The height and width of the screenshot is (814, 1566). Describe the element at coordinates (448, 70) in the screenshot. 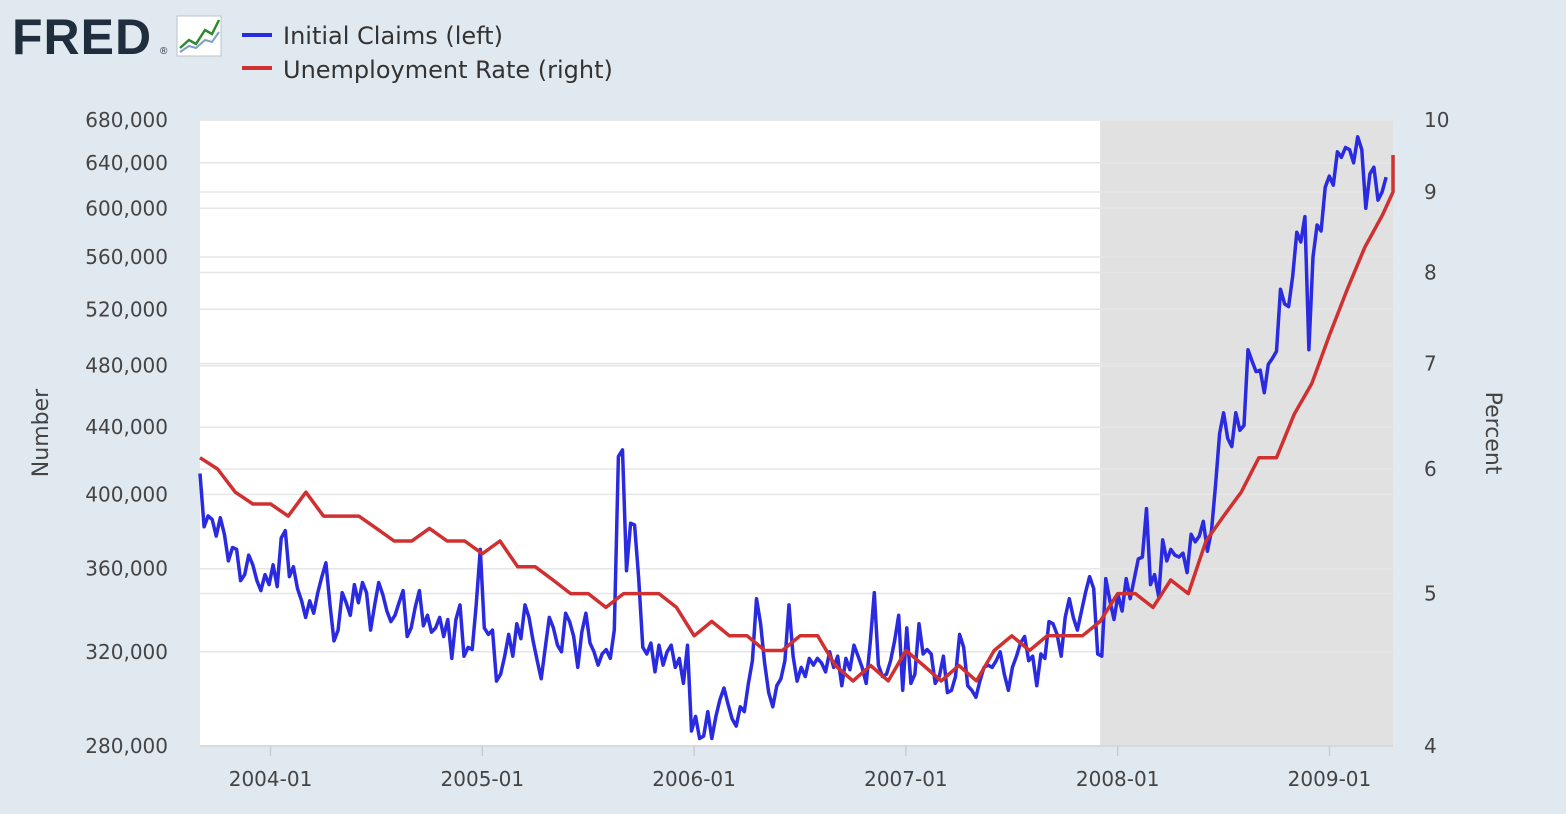

I see `legend-label-unemployment-rate: Unemployment Rate (right)` at that location.